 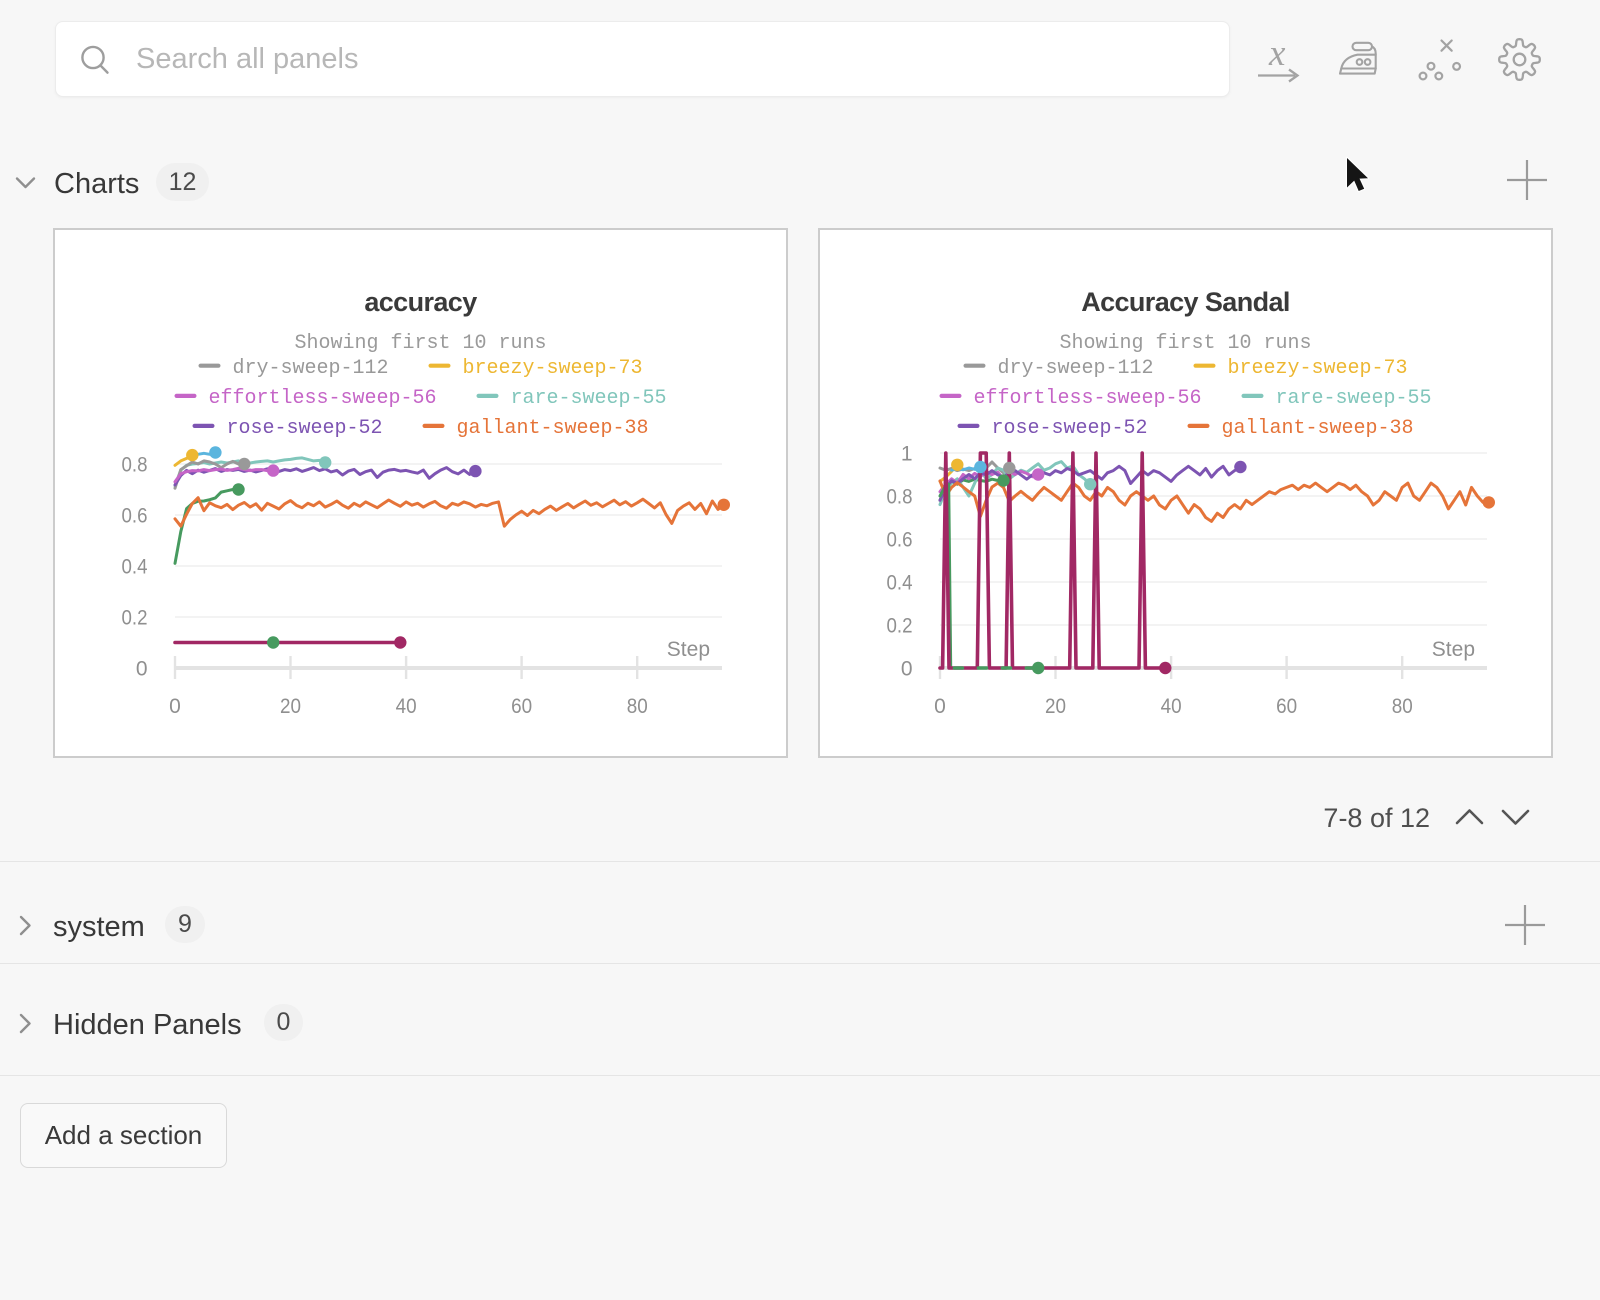 What do you see at coordinates (907, 453) in the screenshot?
I see `svg-text: 1` at bounding box center [907, 453].